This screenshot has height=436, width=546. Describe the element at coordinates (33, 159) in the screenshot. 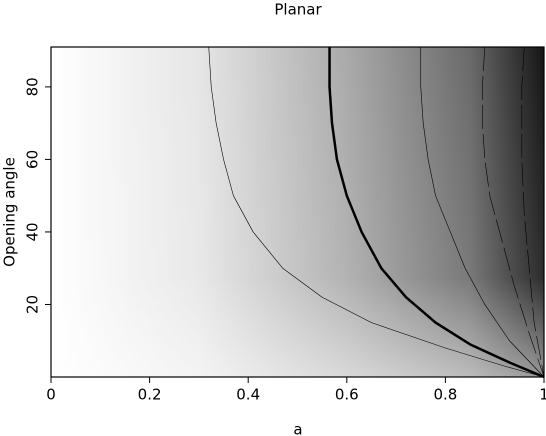

I see `y-tick-label: 60` at that location.